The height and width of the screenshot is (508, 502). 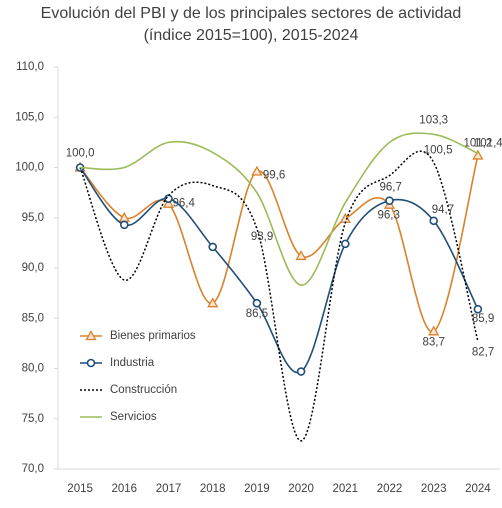 What do you see at coordinates (33, 218) in the screenshot?
I see `y-tick-label: 95,0` at bounding box center [33, 218].